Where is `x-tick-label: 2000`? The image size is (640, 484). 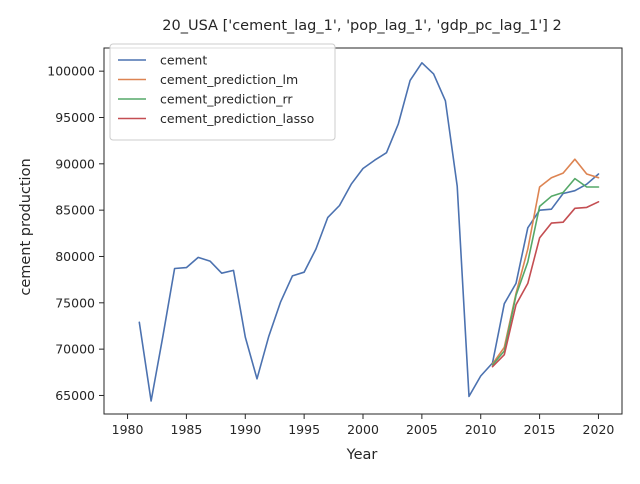
x-tick-label: 2000 is located at coordinates (363, 429).